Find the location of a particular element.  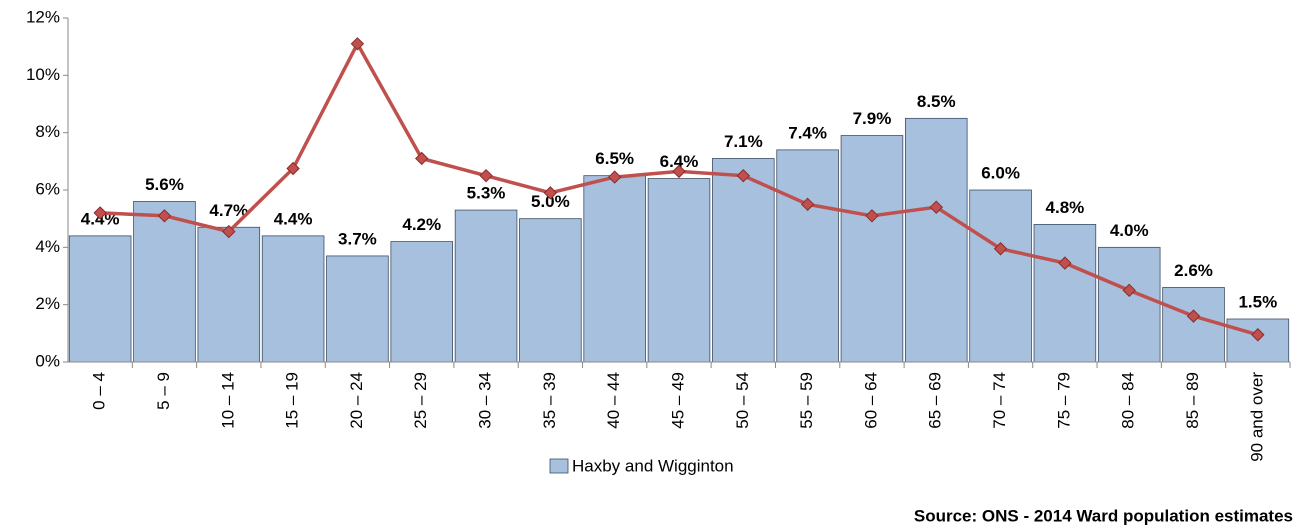

x-tick-label: 60 – 64 is located at coordinates (870, 400).